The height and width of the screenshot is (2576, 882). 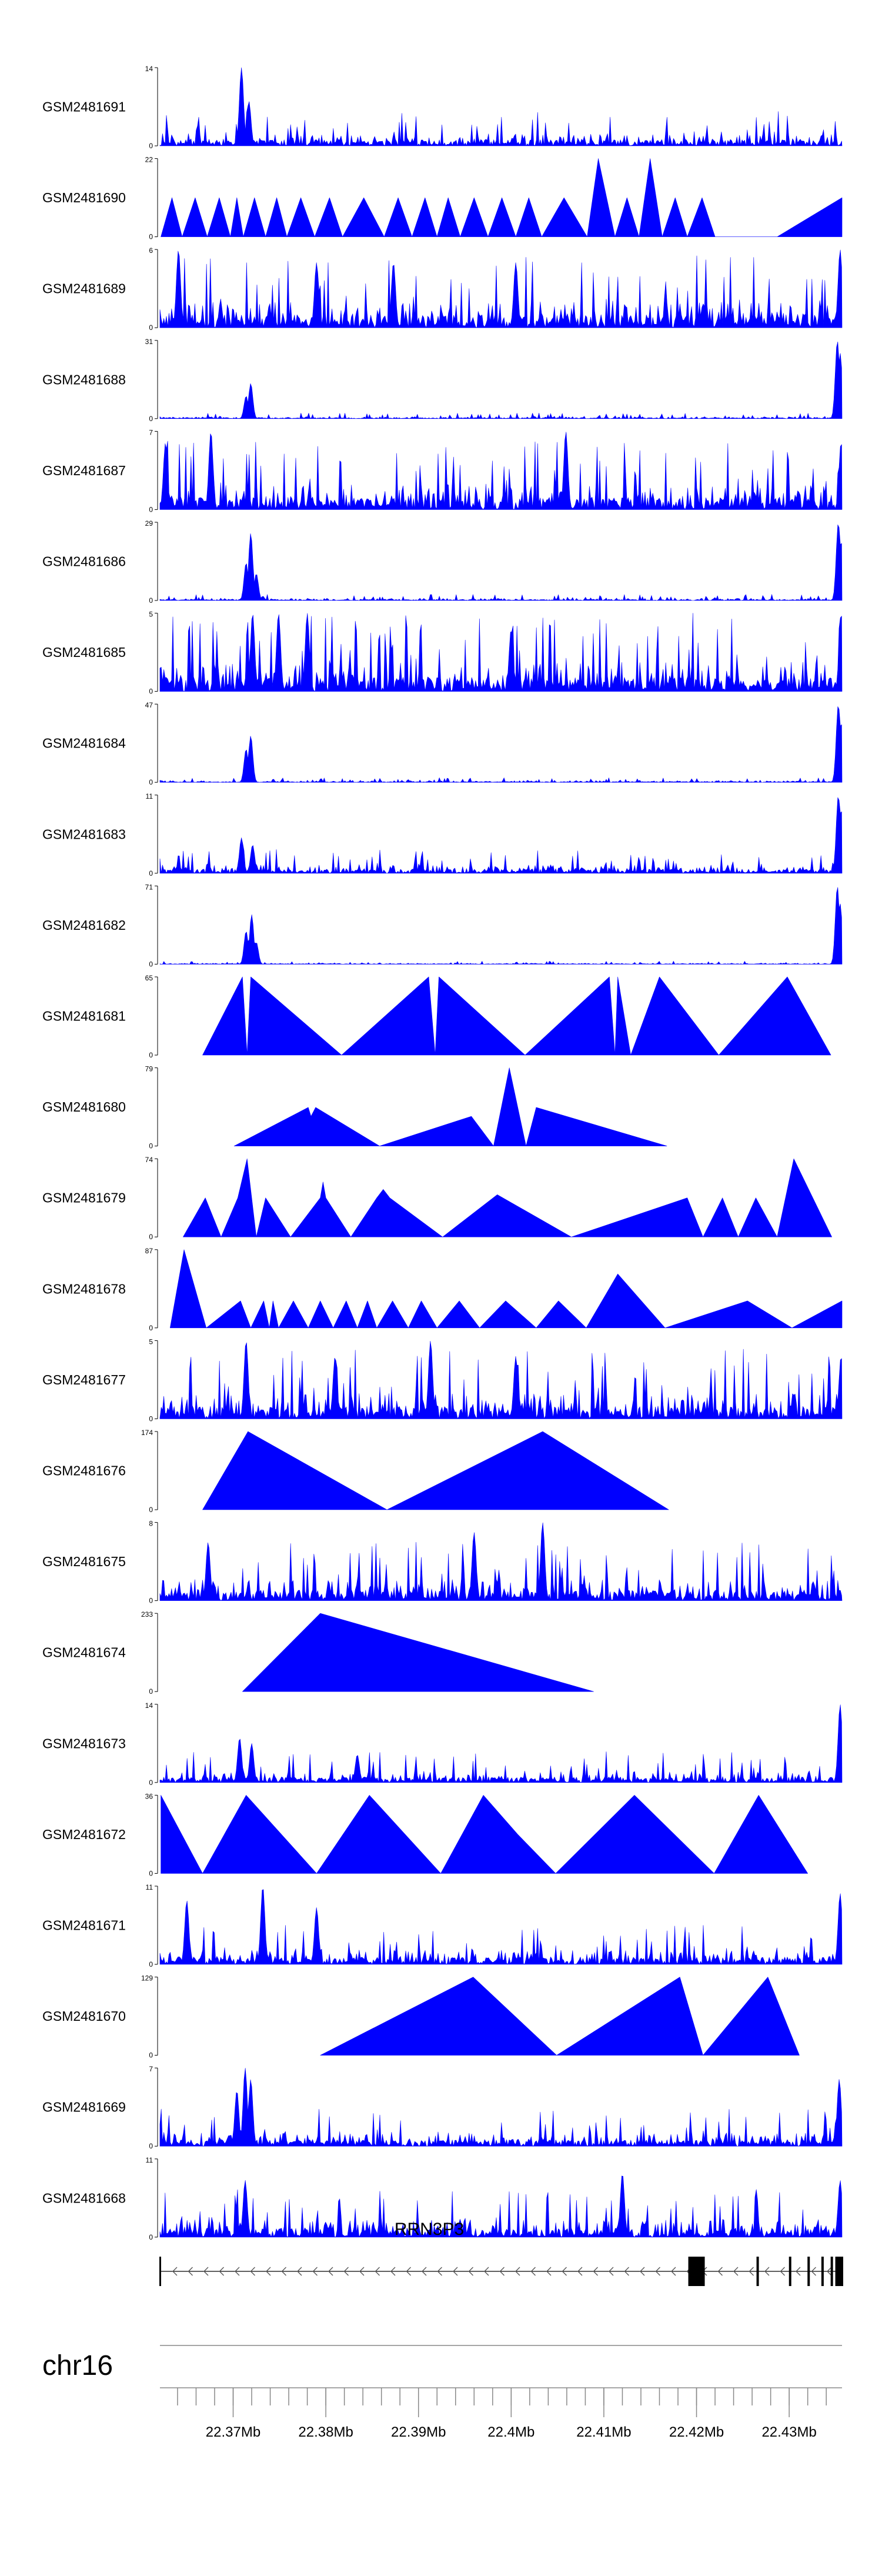 I want to click on track-label: GSM2481668, so click(x=84, y=2197).